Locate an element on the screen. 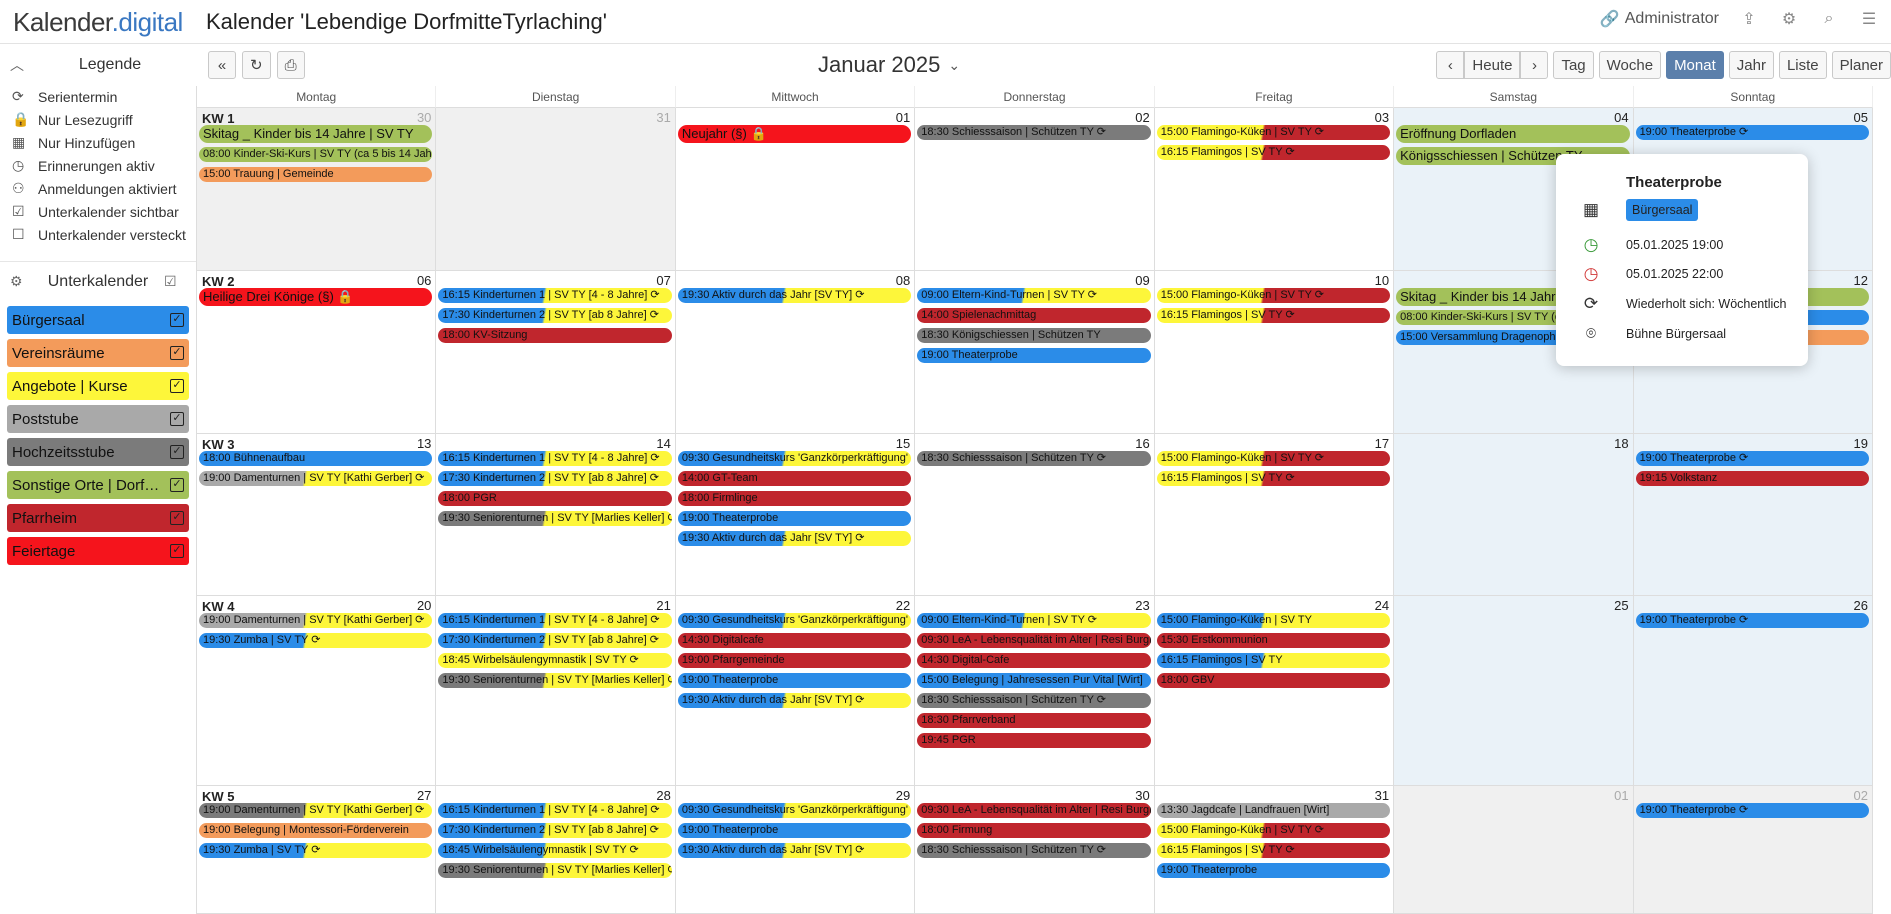 The width and height of the screenshot is (1891, 914). subcalendar-item: Pfarrheim ✓ is located at coordinates (98, 518).